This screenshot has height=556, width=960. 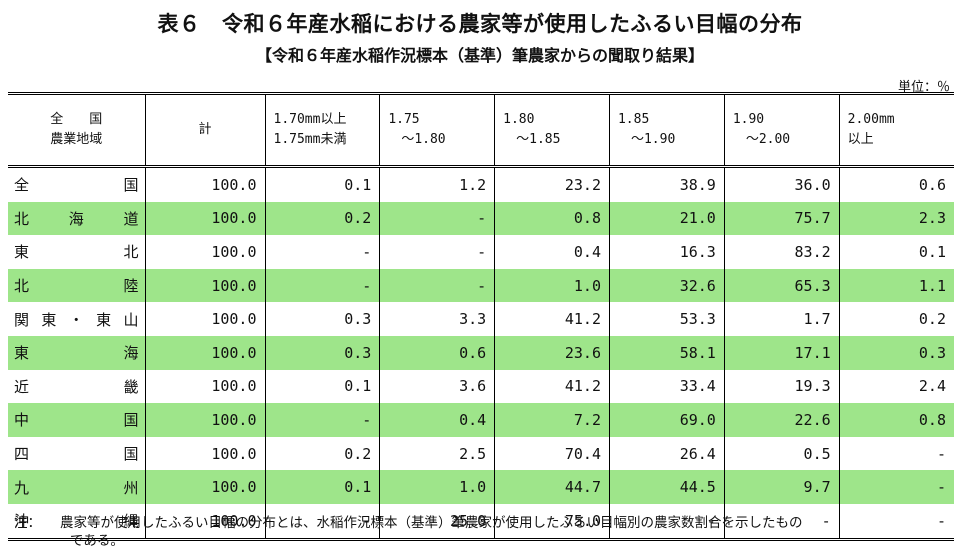 I want to click on value-cell: 70.4, so click(x=552, y=453).